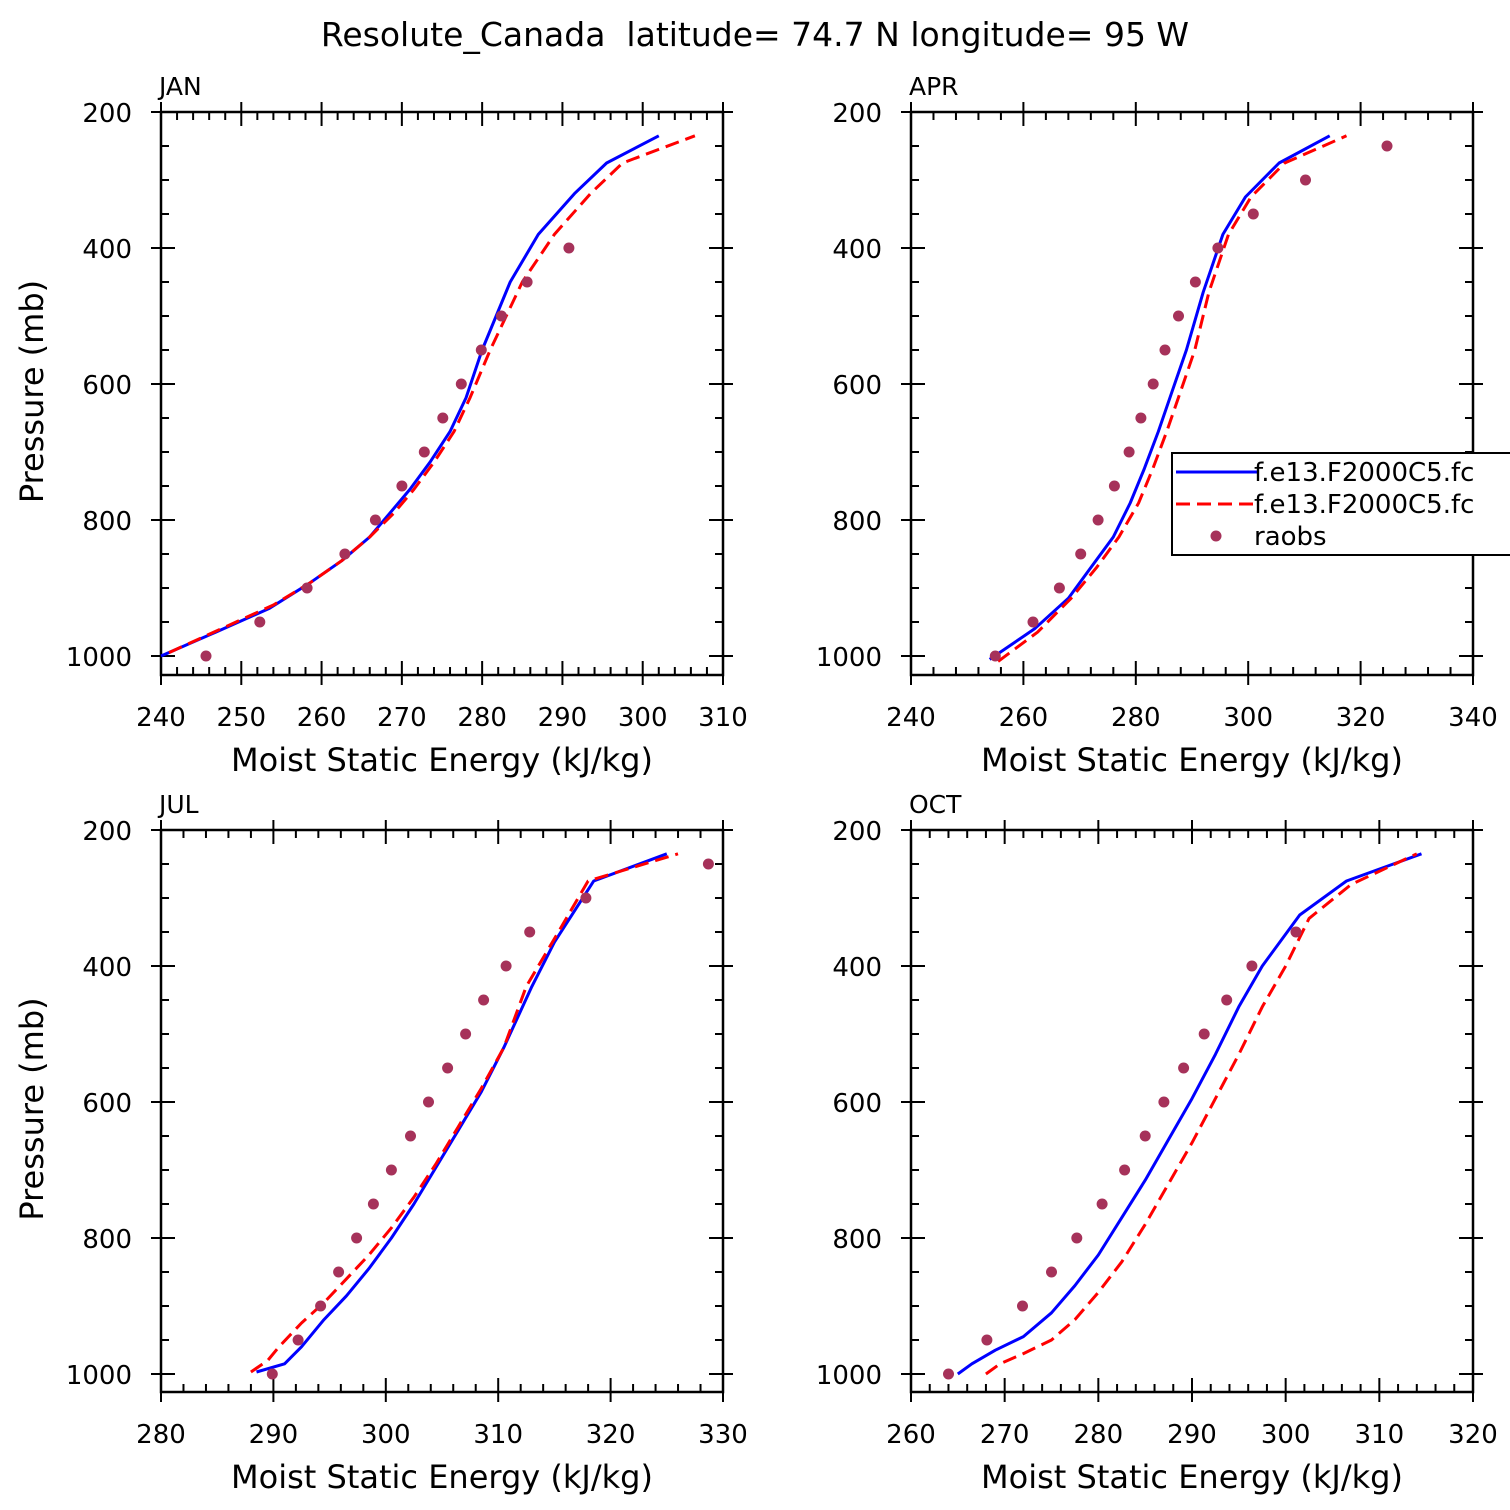 This screenshot has width=1510, height=1510. Describe the element at coordinates (179, 86) in the screenshot. I see `panel-label: JAN` at that location.